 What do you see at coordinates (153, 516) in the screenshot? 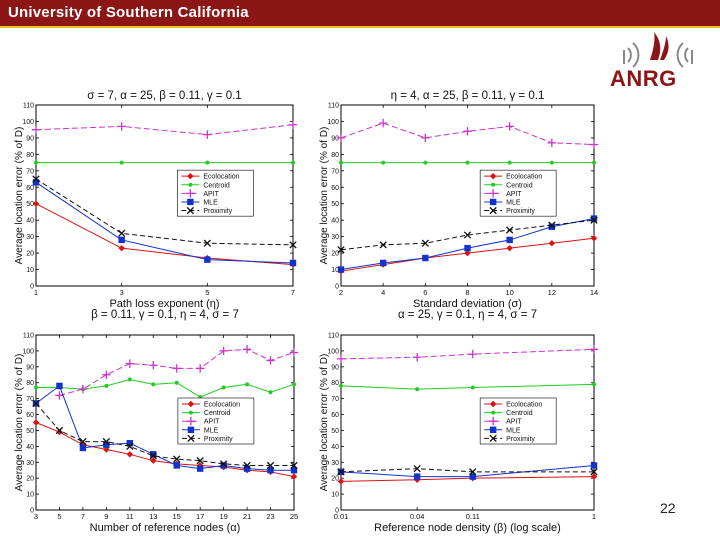
I see `x-tick-label: 13` at bounding box center [153, 516].